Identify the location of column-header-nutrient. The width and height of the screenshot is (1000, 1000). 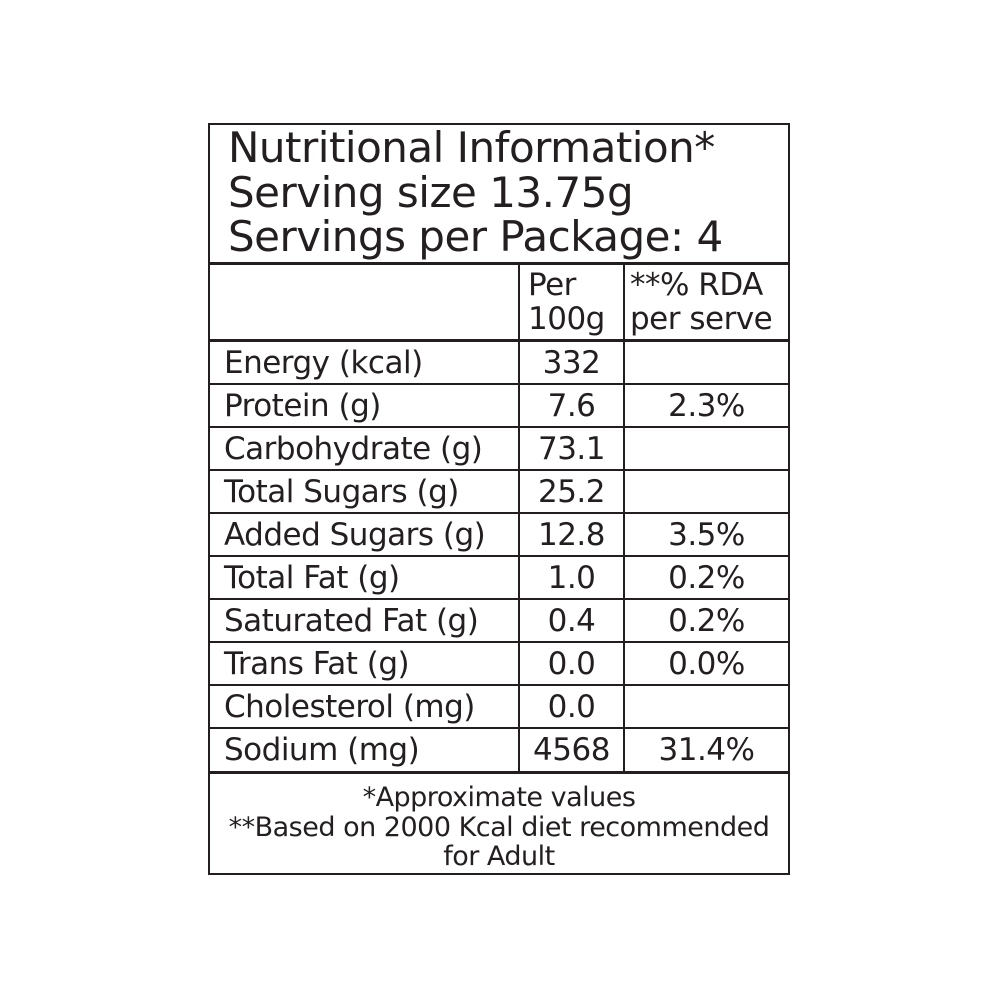
(364, 302).